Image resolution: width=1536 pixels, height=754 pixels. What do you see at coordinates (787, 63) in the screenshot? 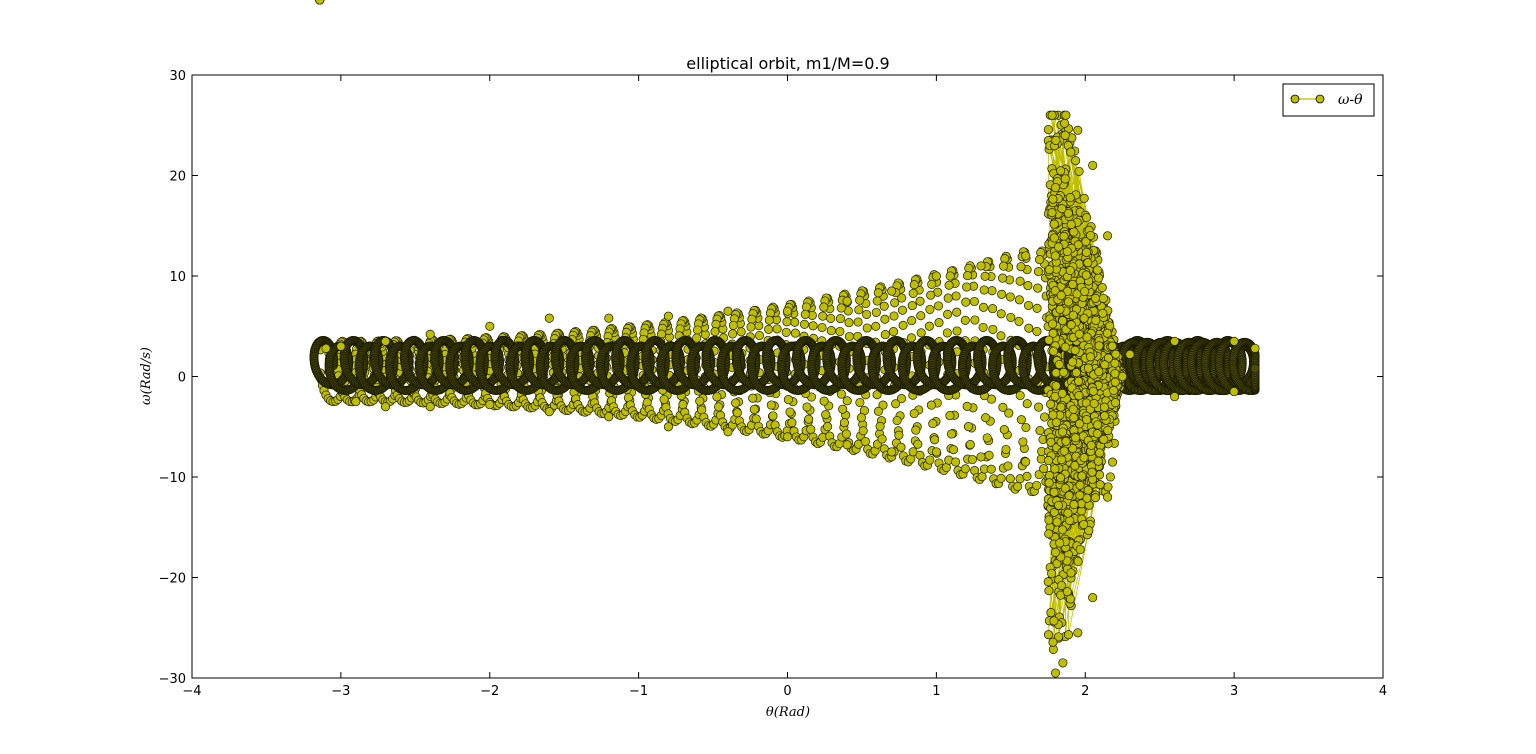
I see `chart-title: elliptical orbit, m1/M=0.9` at bounding box center [787, 63].